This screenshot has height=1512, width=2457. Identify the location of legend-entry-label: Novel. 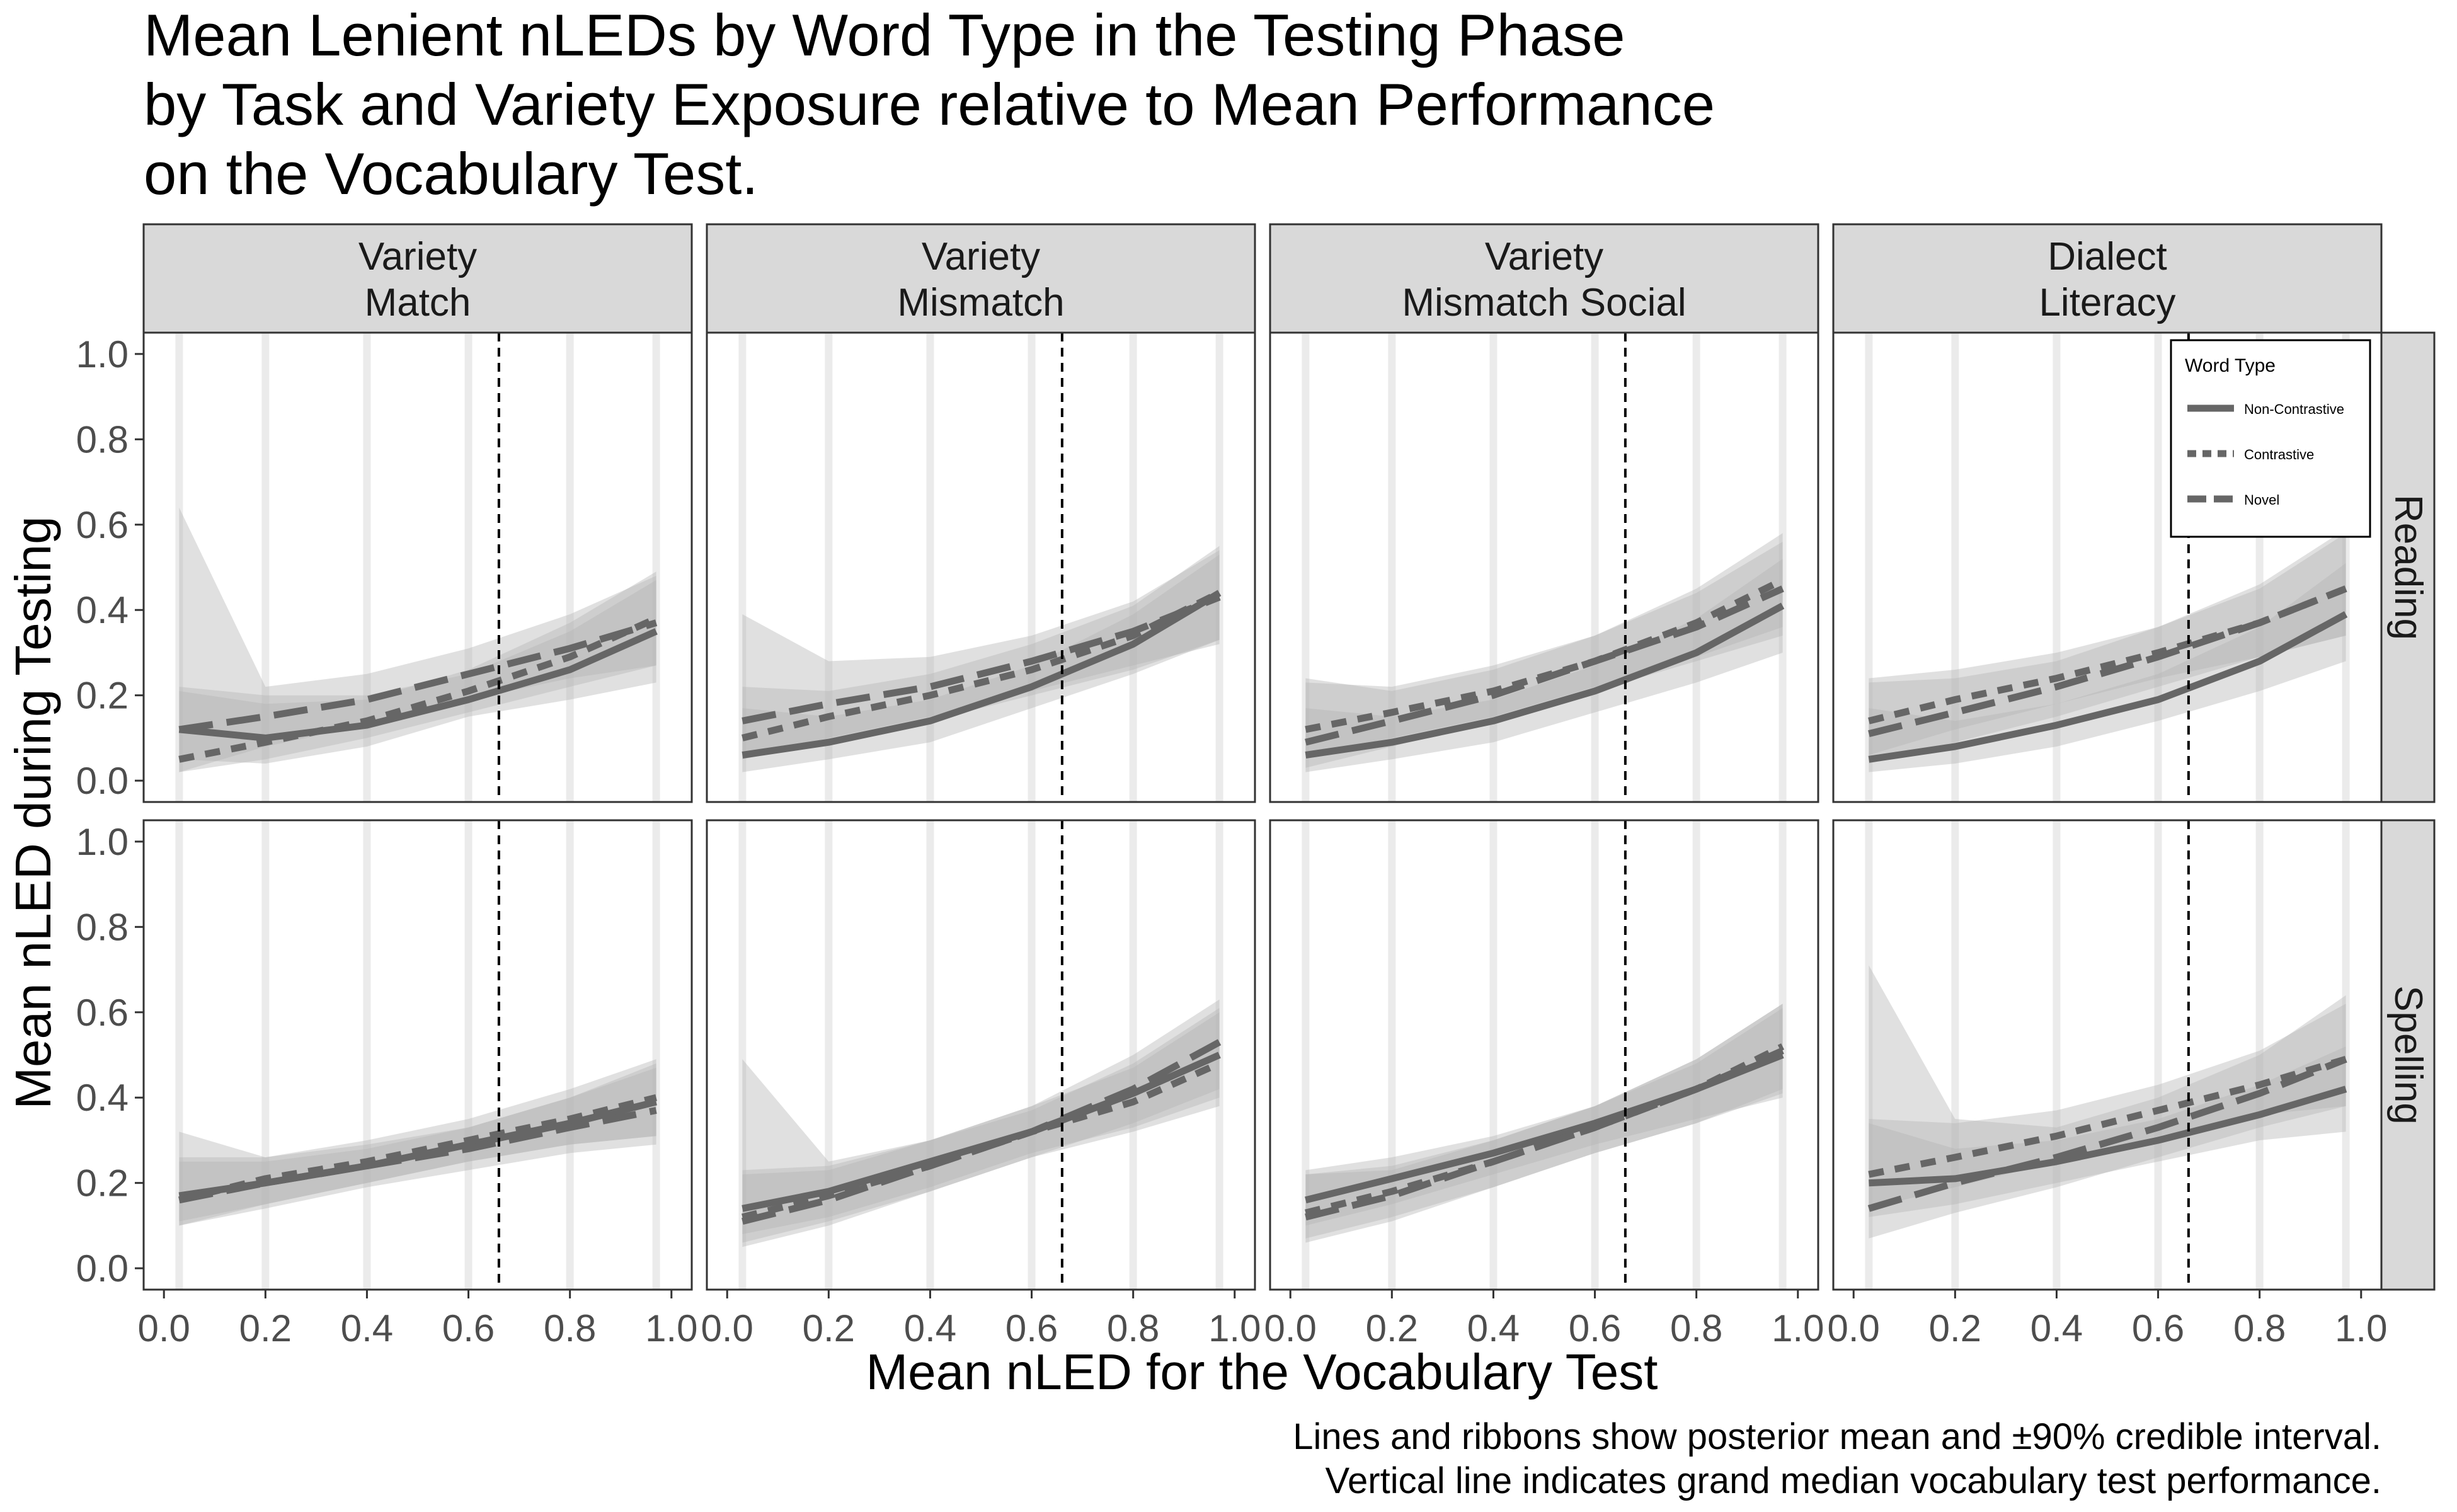
(2261, 500).